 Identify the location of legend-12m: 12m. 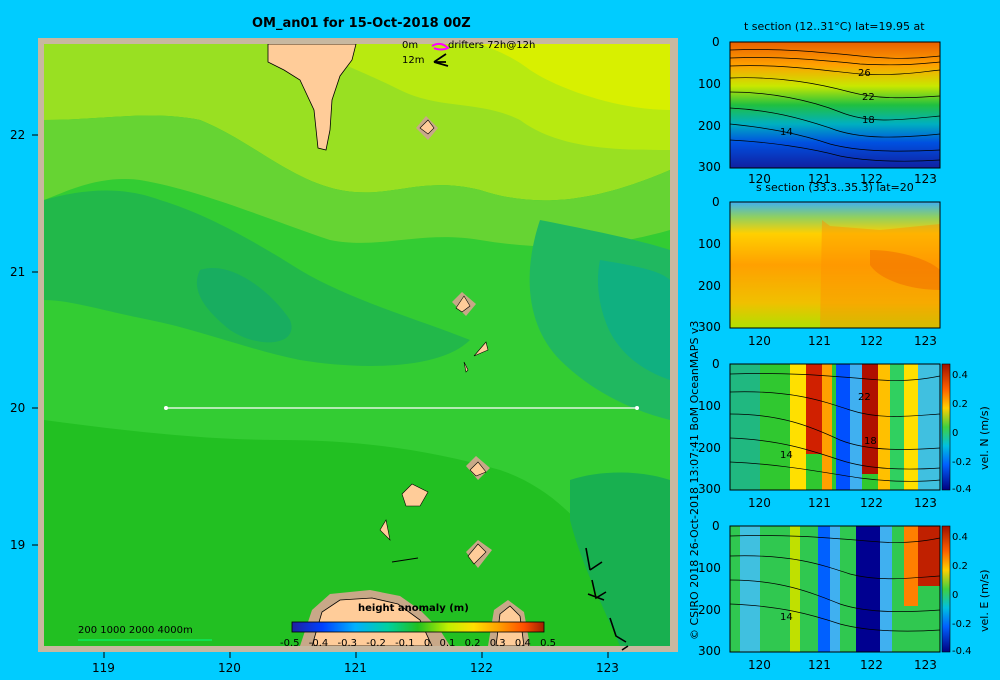
(413, 60).